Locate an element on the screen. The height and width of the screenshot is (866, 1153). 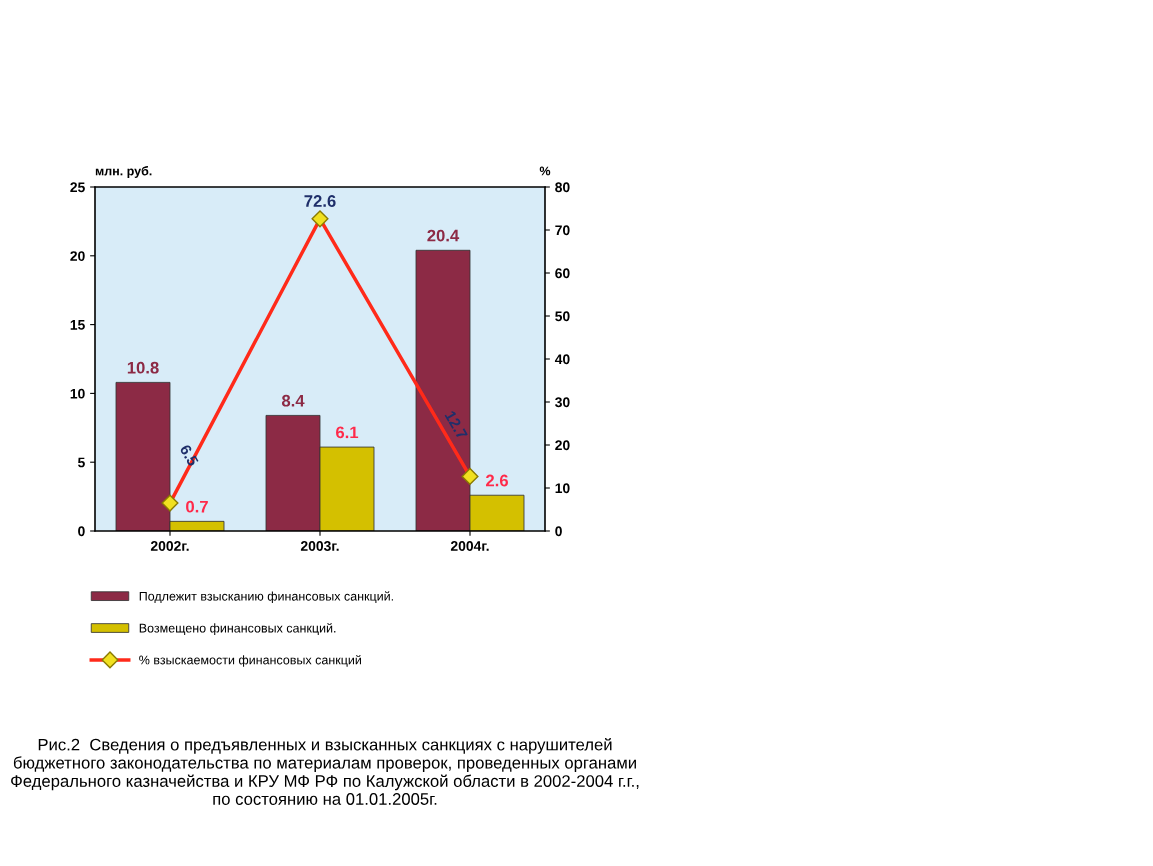
legend-label: Возмещено финансовых санкций. is located at coordinates (237, 629).